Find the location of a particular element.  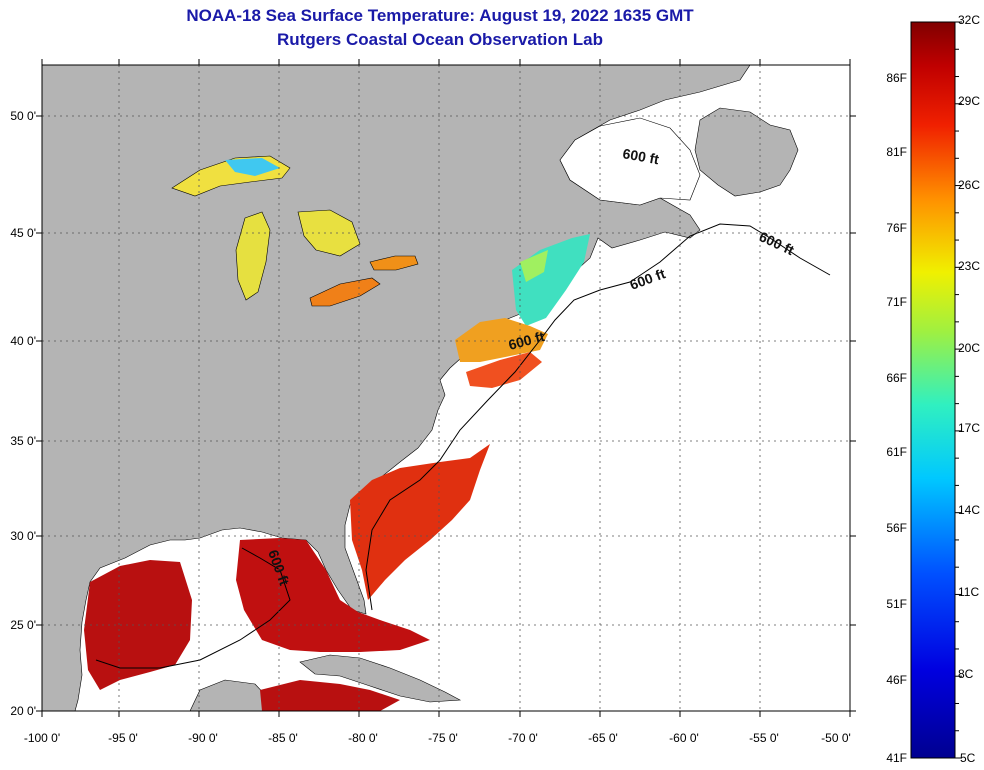

lon-tick-label: -55 0' is located at coordinates (764, 738).